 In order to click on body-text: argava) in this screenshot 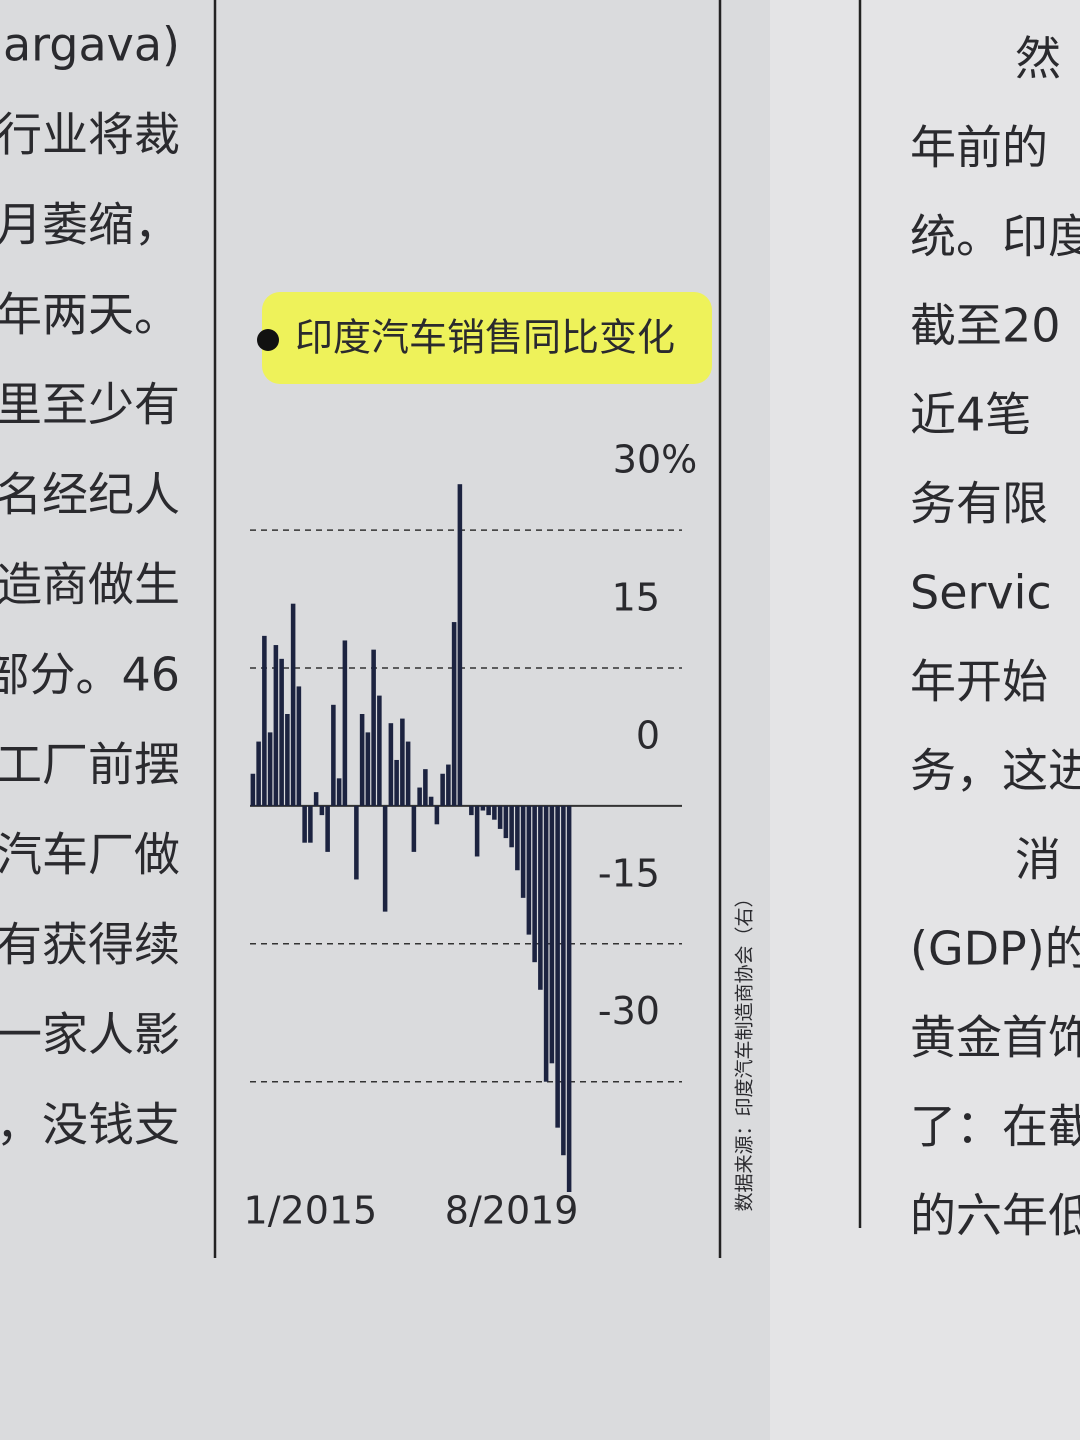, I will do `click(91, 45)`.